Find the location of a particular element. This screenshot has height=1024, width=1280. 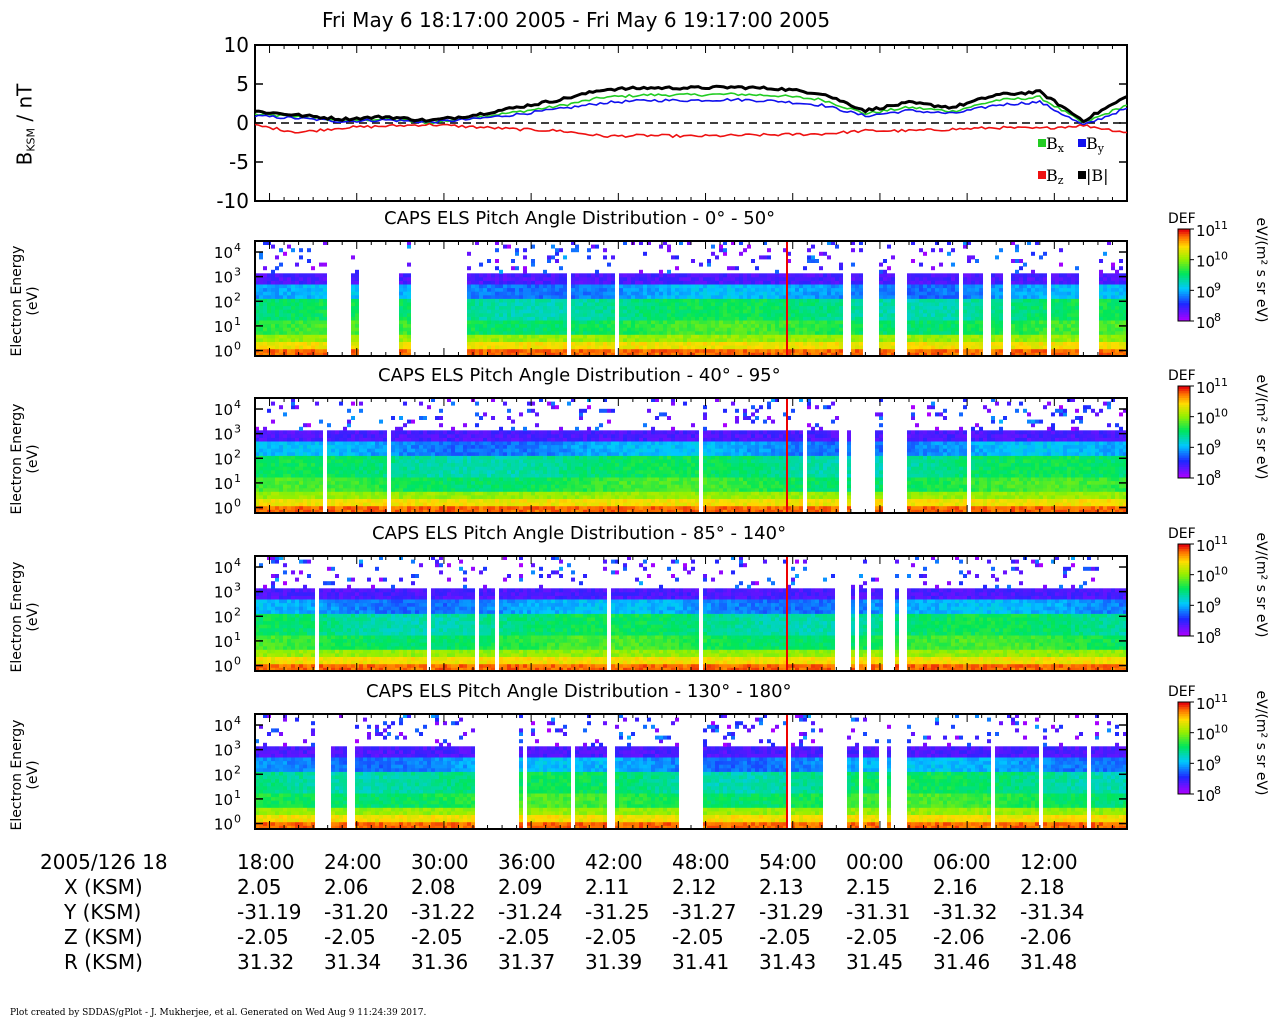

time-label-2: 30:00 is located at coordinates (440, 862).